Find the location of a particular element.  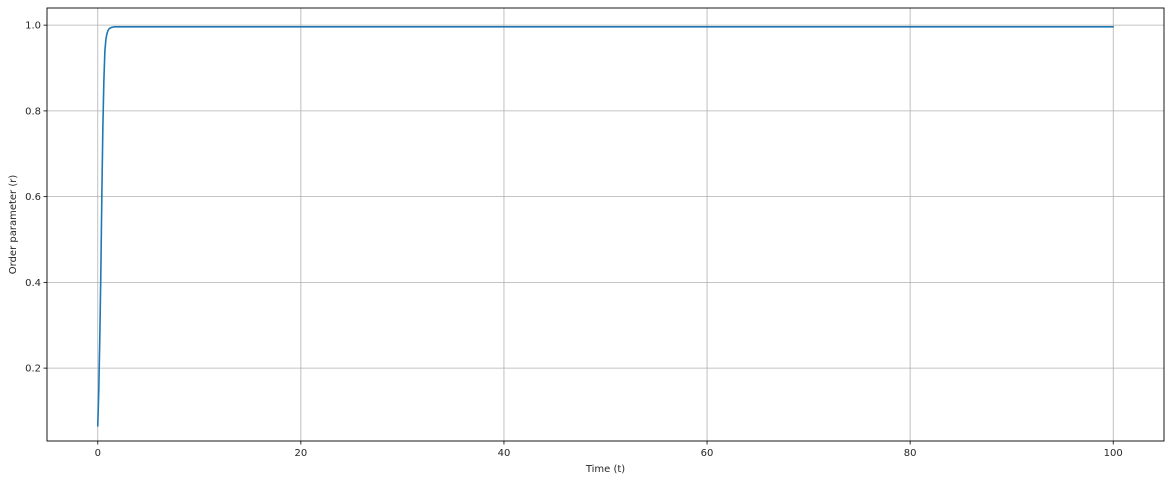

y-axis-label: Order parameter (r) is located at coordinates (13, 225).